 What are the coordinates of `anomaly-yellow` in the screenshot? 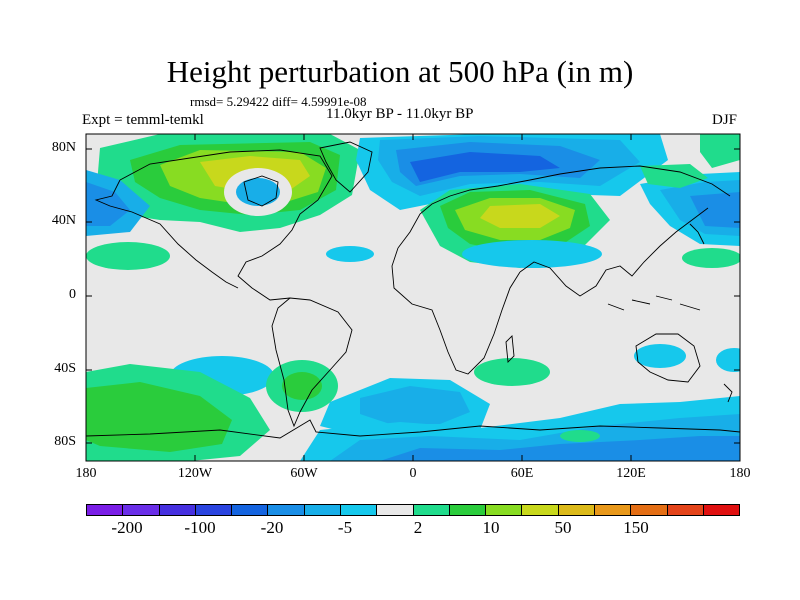 It's located at (520, 216).